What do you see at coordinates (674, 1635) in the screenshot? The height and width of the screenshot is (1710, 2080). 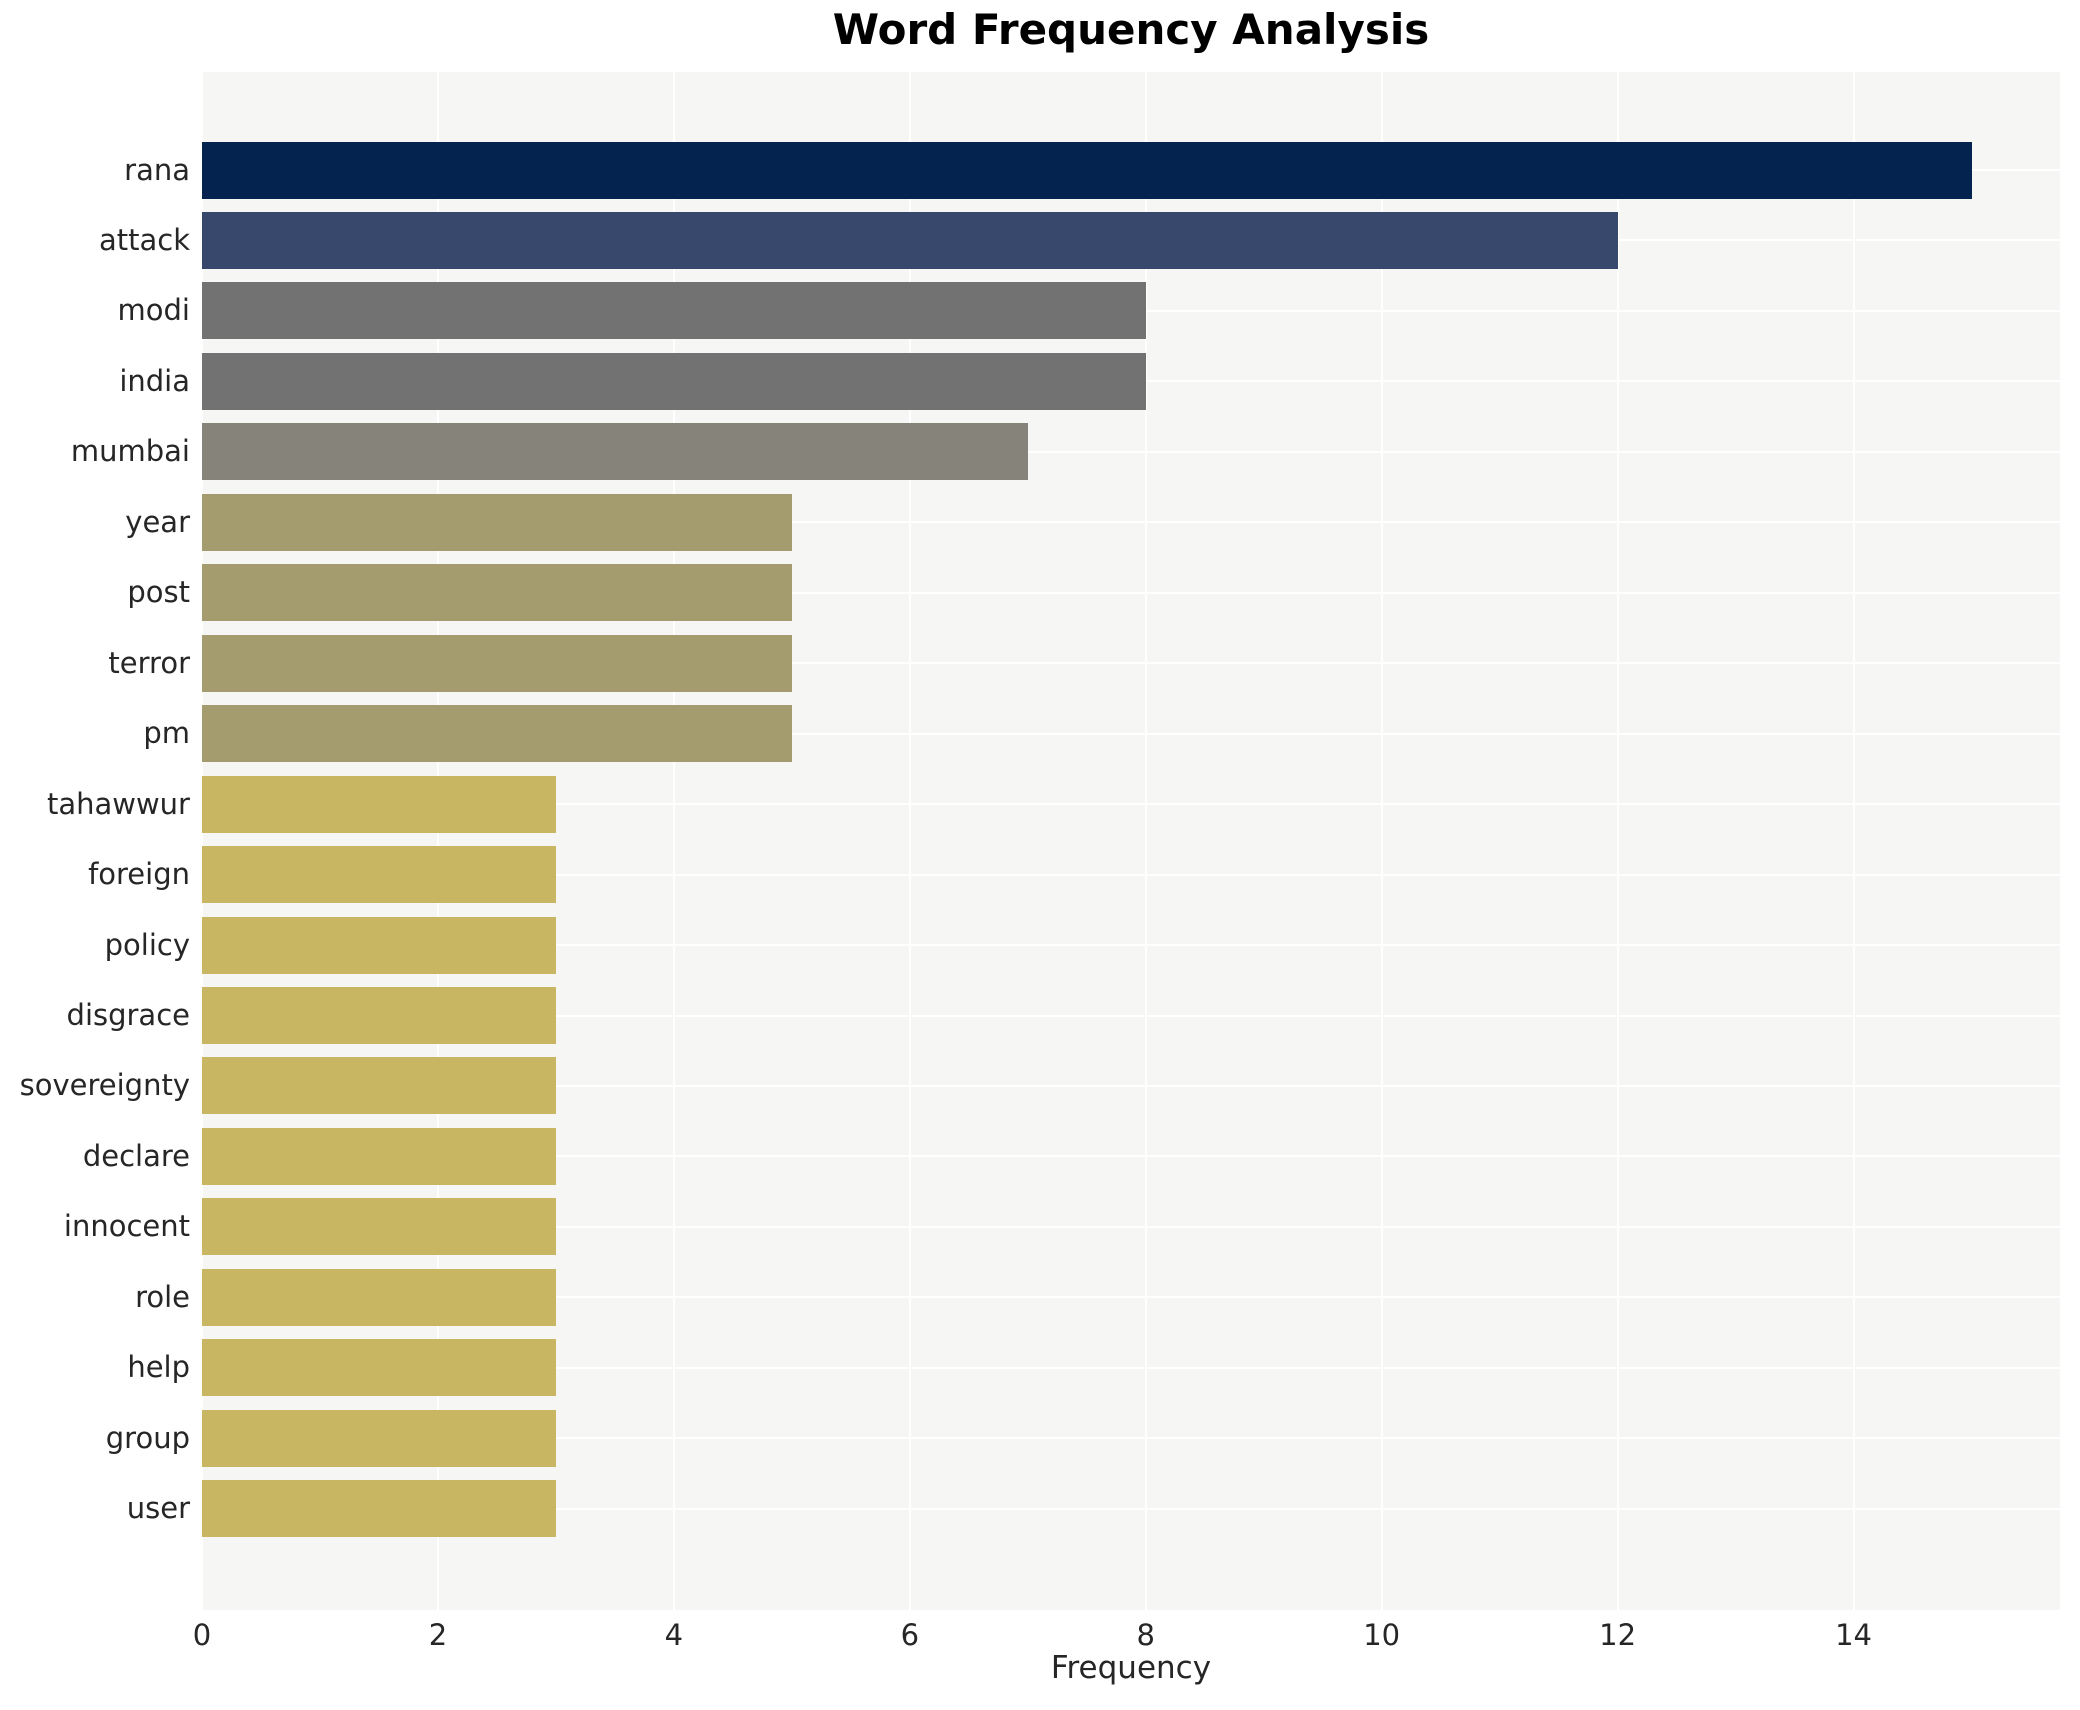 I see `x-tick-label: 4` at bounding box center [674, 1635].